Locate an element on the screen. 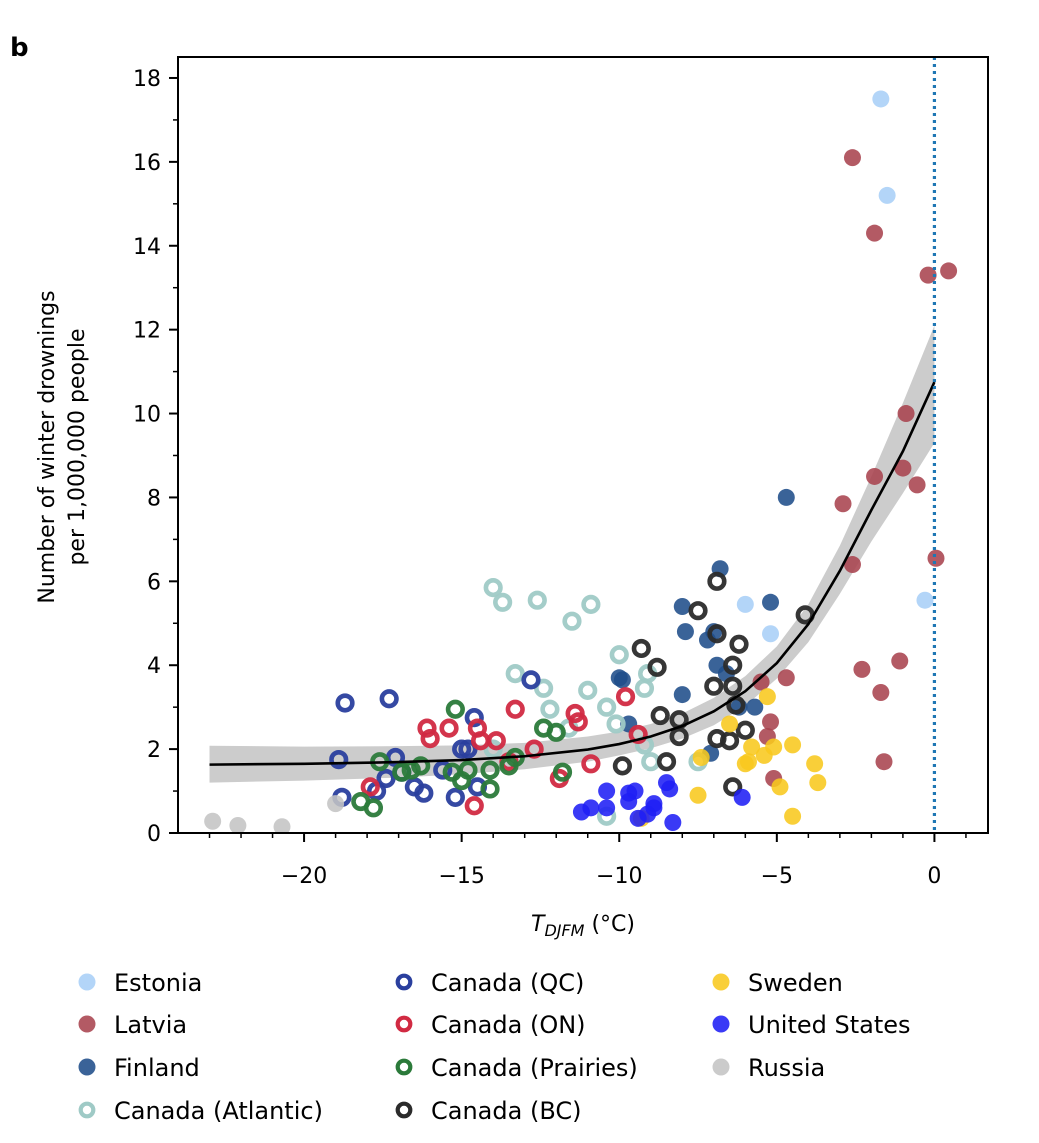 Image resolution: width=1039 pixels, height=1143 pixels. y-tick-label: 6 is located at coordinates (154, 582).